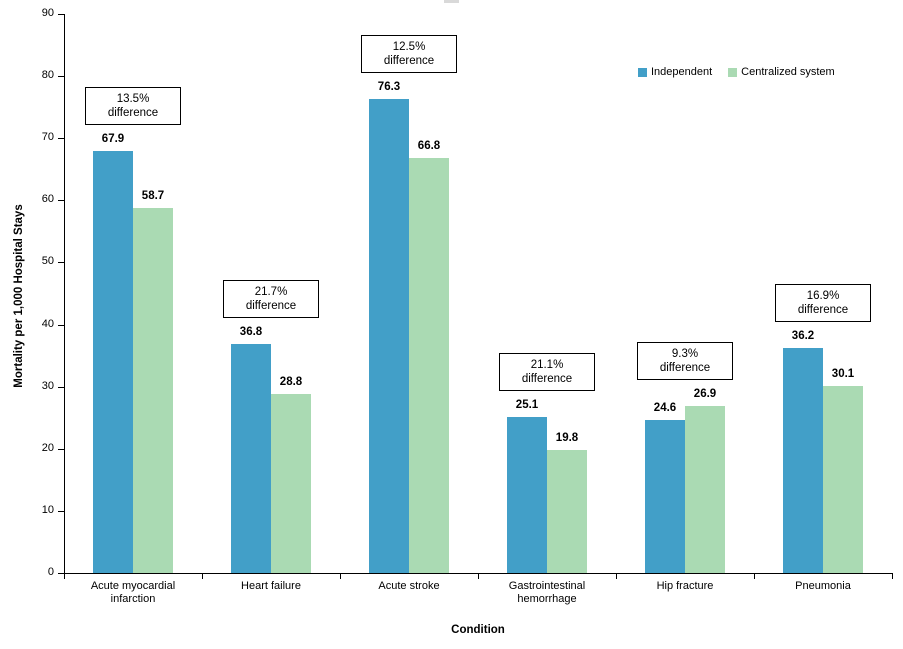 The image size is (903, 649). Describe the element at coordinates (113, 139) in the screenshot. I see `bar-value-label: 67.9` at that location.